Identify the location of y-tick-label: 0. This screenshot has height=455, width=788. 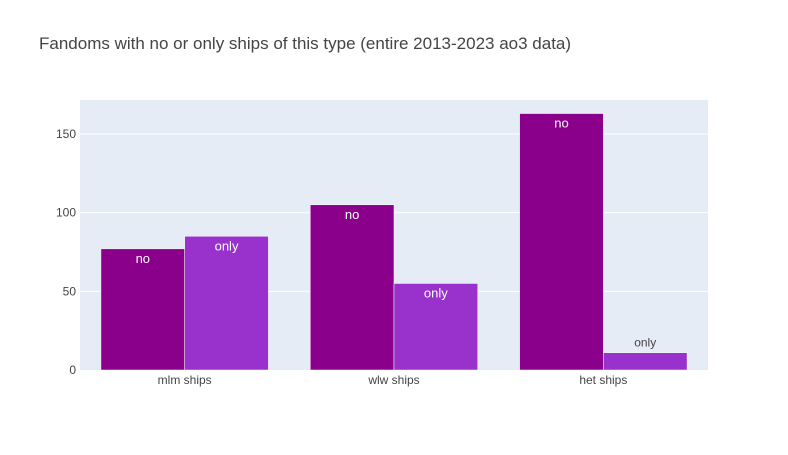
(72, 370).